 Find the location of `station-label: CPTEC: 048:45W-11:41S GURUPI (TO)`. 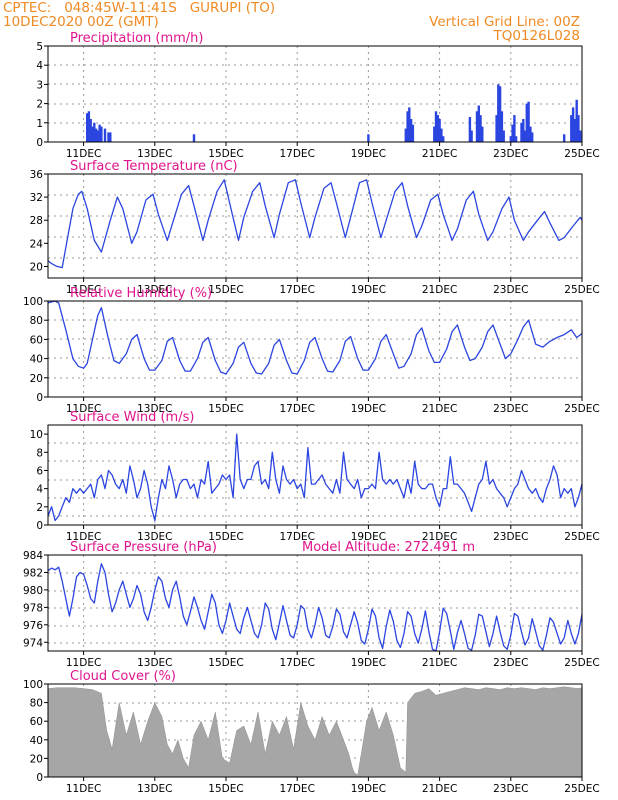

station-label: CPTEC: 048:45W-11:41S GURUPI (TO) is located at coordinates (139, 8).